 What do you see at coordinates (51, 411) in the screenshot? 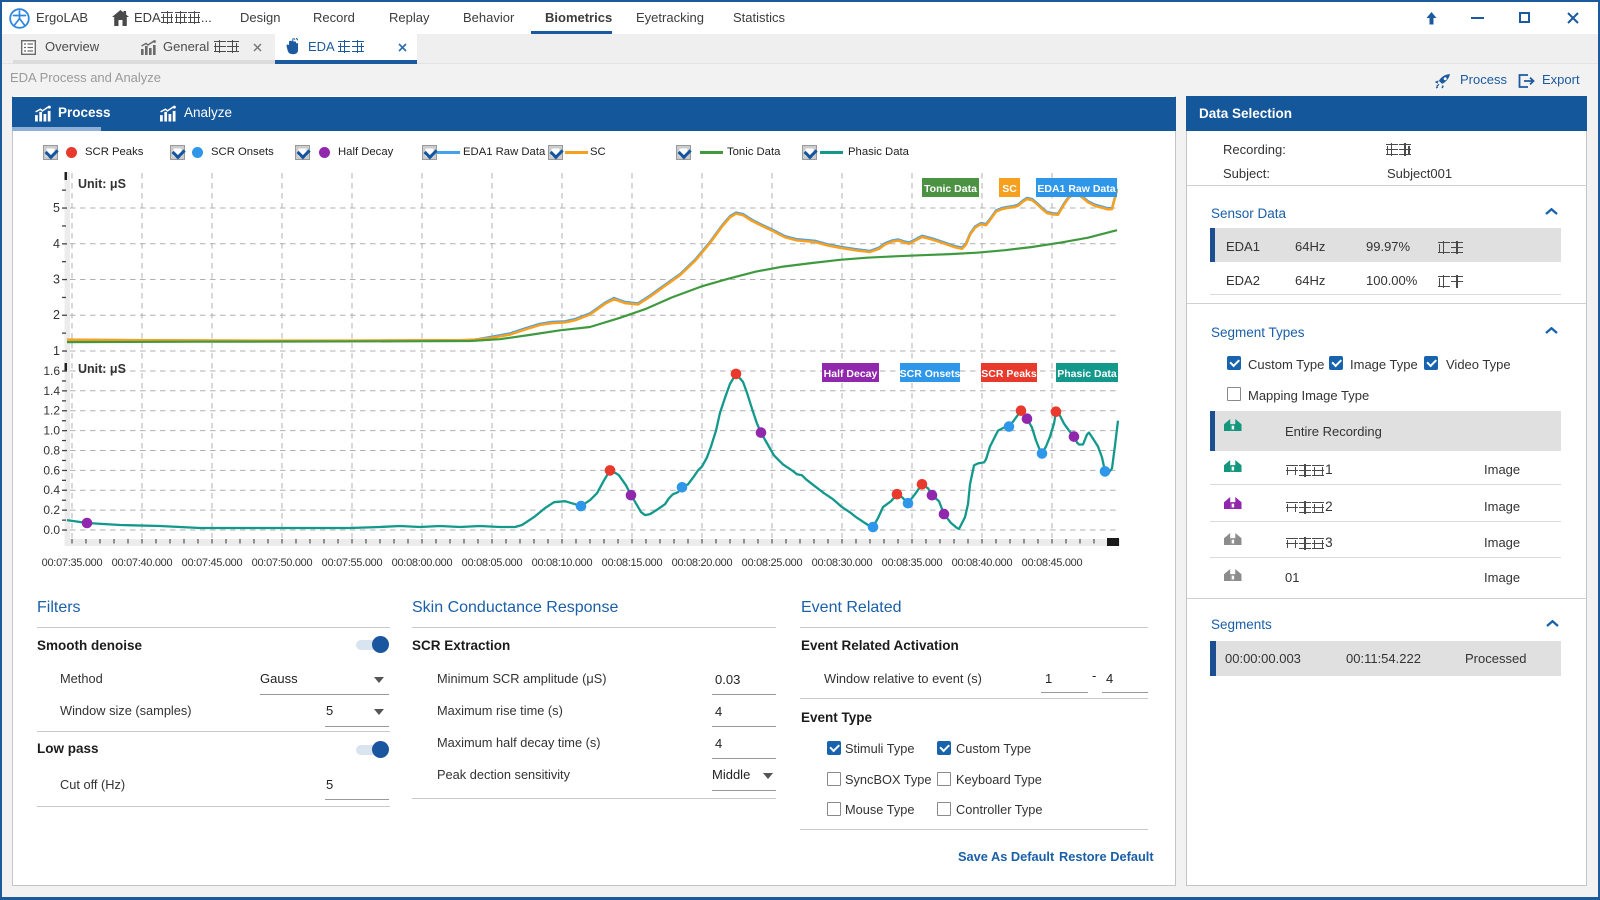
I see `svg-text: 1.2` at bounding box center [51, 411].